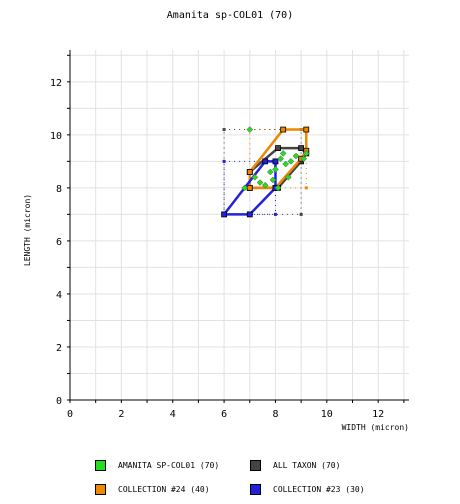 The width and height of the screenshot is (460, 504). I want to click on points, so click(275, 159).